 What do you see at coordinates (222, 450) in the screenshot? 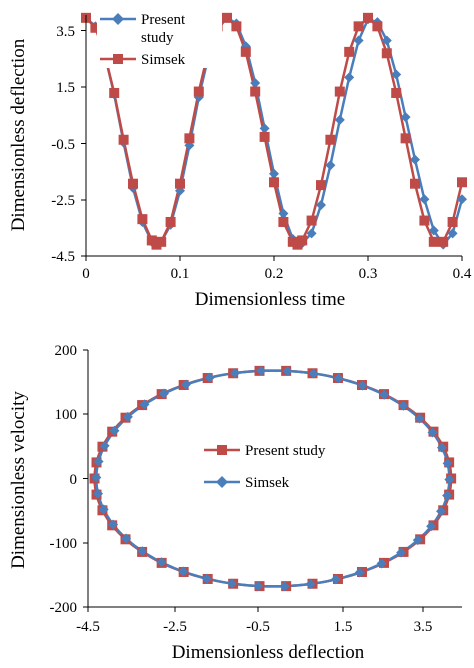
I see `chart2-legend-marker-present` at bounding box center [222, 450].